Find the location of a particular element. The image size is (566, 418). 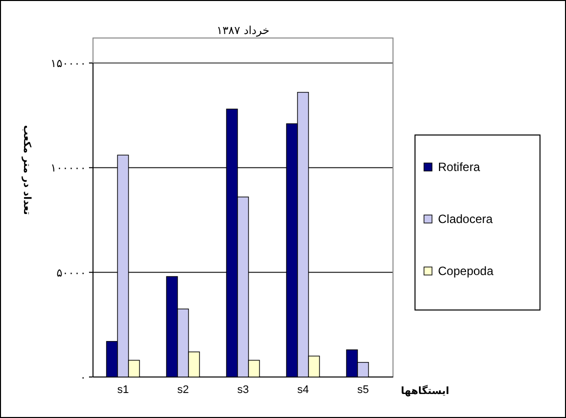

legend-label: Rotifera is located at coordinates (459, 167).